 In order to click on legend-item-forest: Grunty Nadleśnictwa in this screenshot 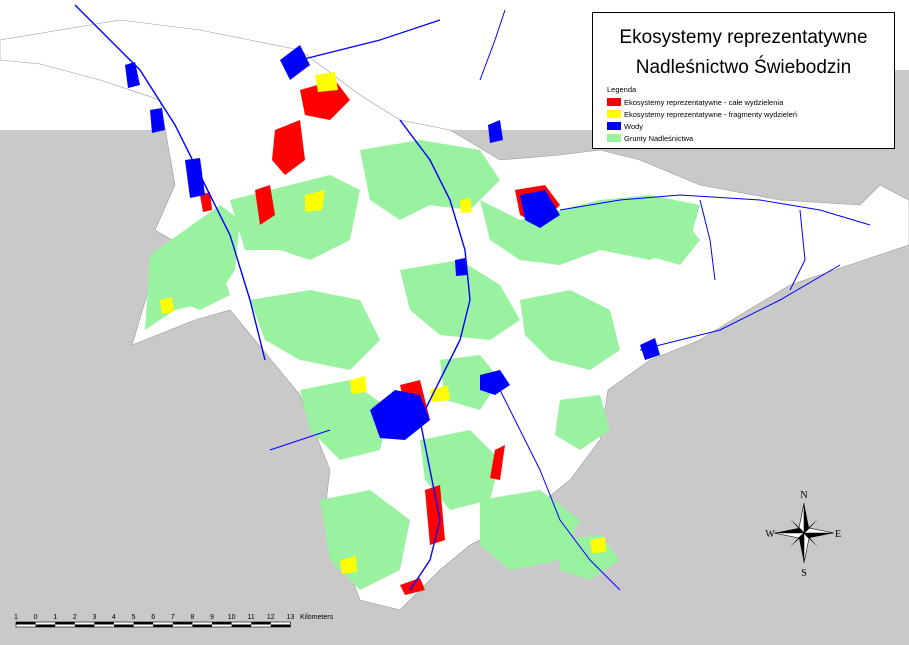, I will do `click(650, 138)`.